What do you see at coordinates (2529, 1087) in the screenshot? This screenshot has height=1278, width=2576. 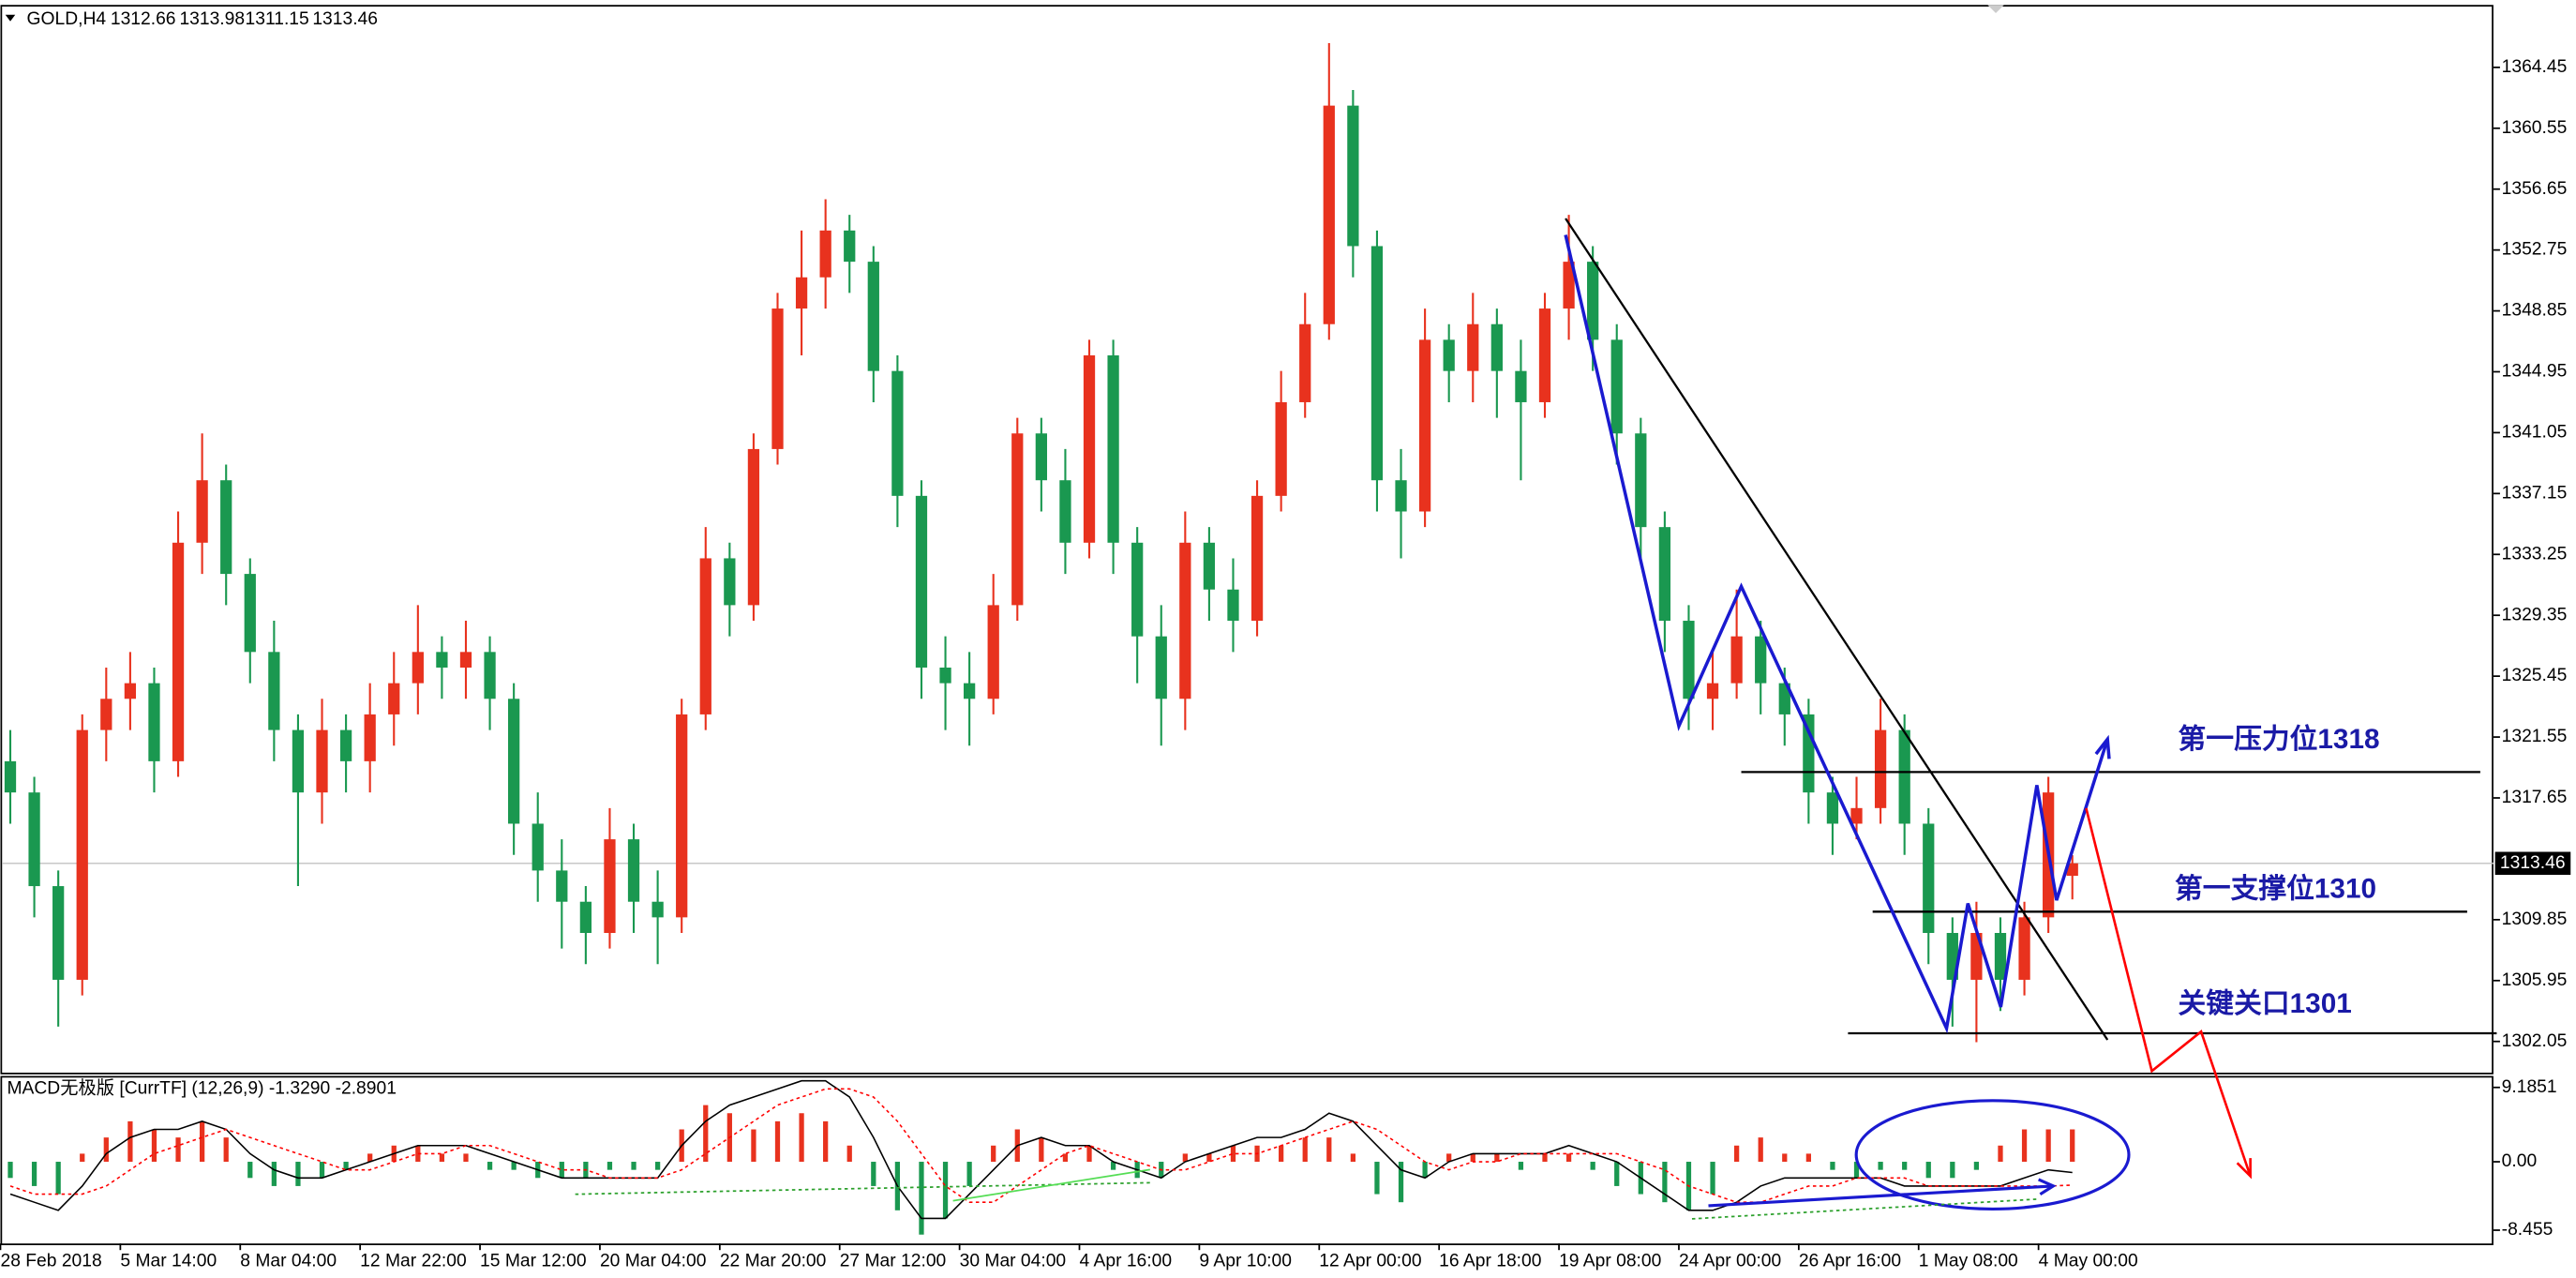 I see `y-tick-label: 9.1851` at bounding box center [2529, 1087].